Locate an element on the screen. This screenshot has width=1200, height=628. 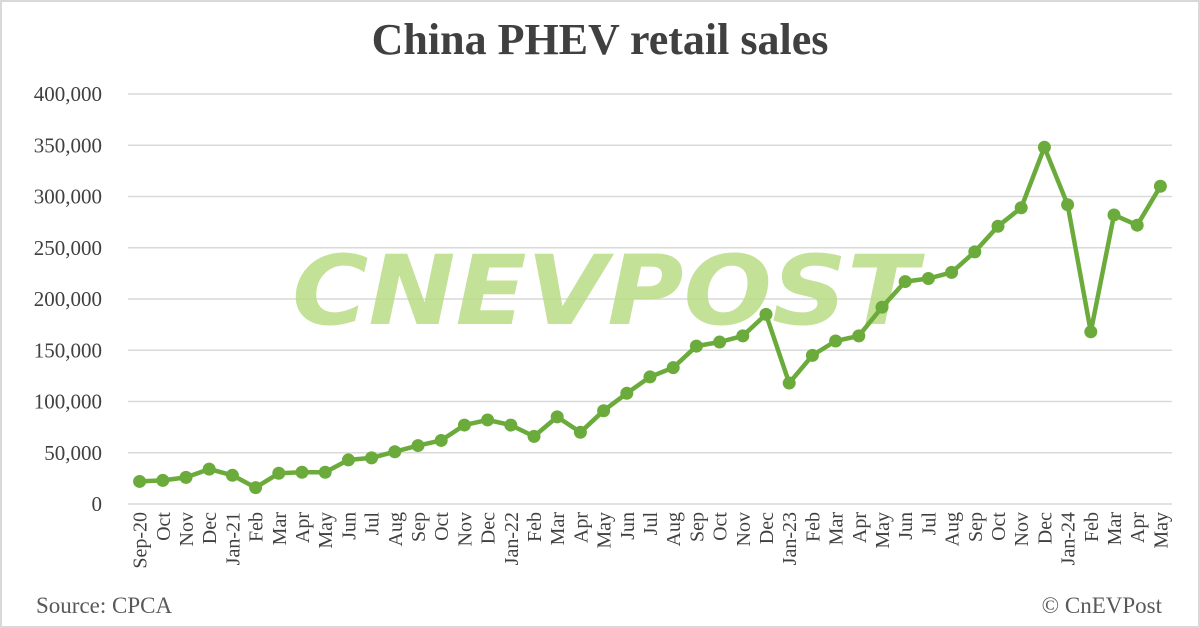
y-tick-label: 200,000 is located at coordinates (68, 299).